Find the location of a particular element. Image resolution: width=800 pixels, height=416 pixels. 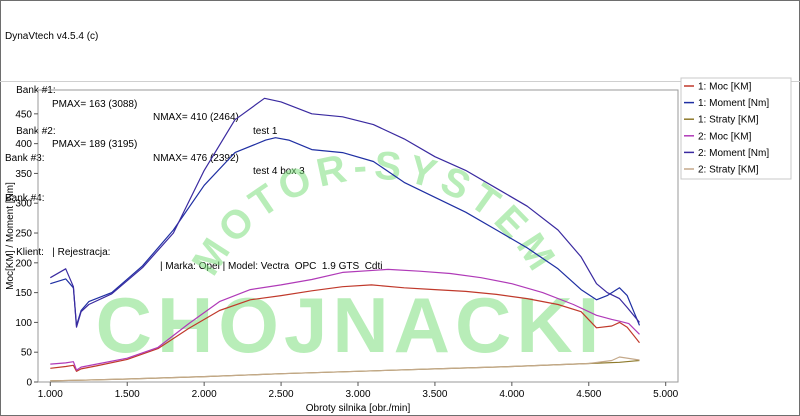

legend-entry: 2: Moment [Nm] is located at coordinates (733, 153).